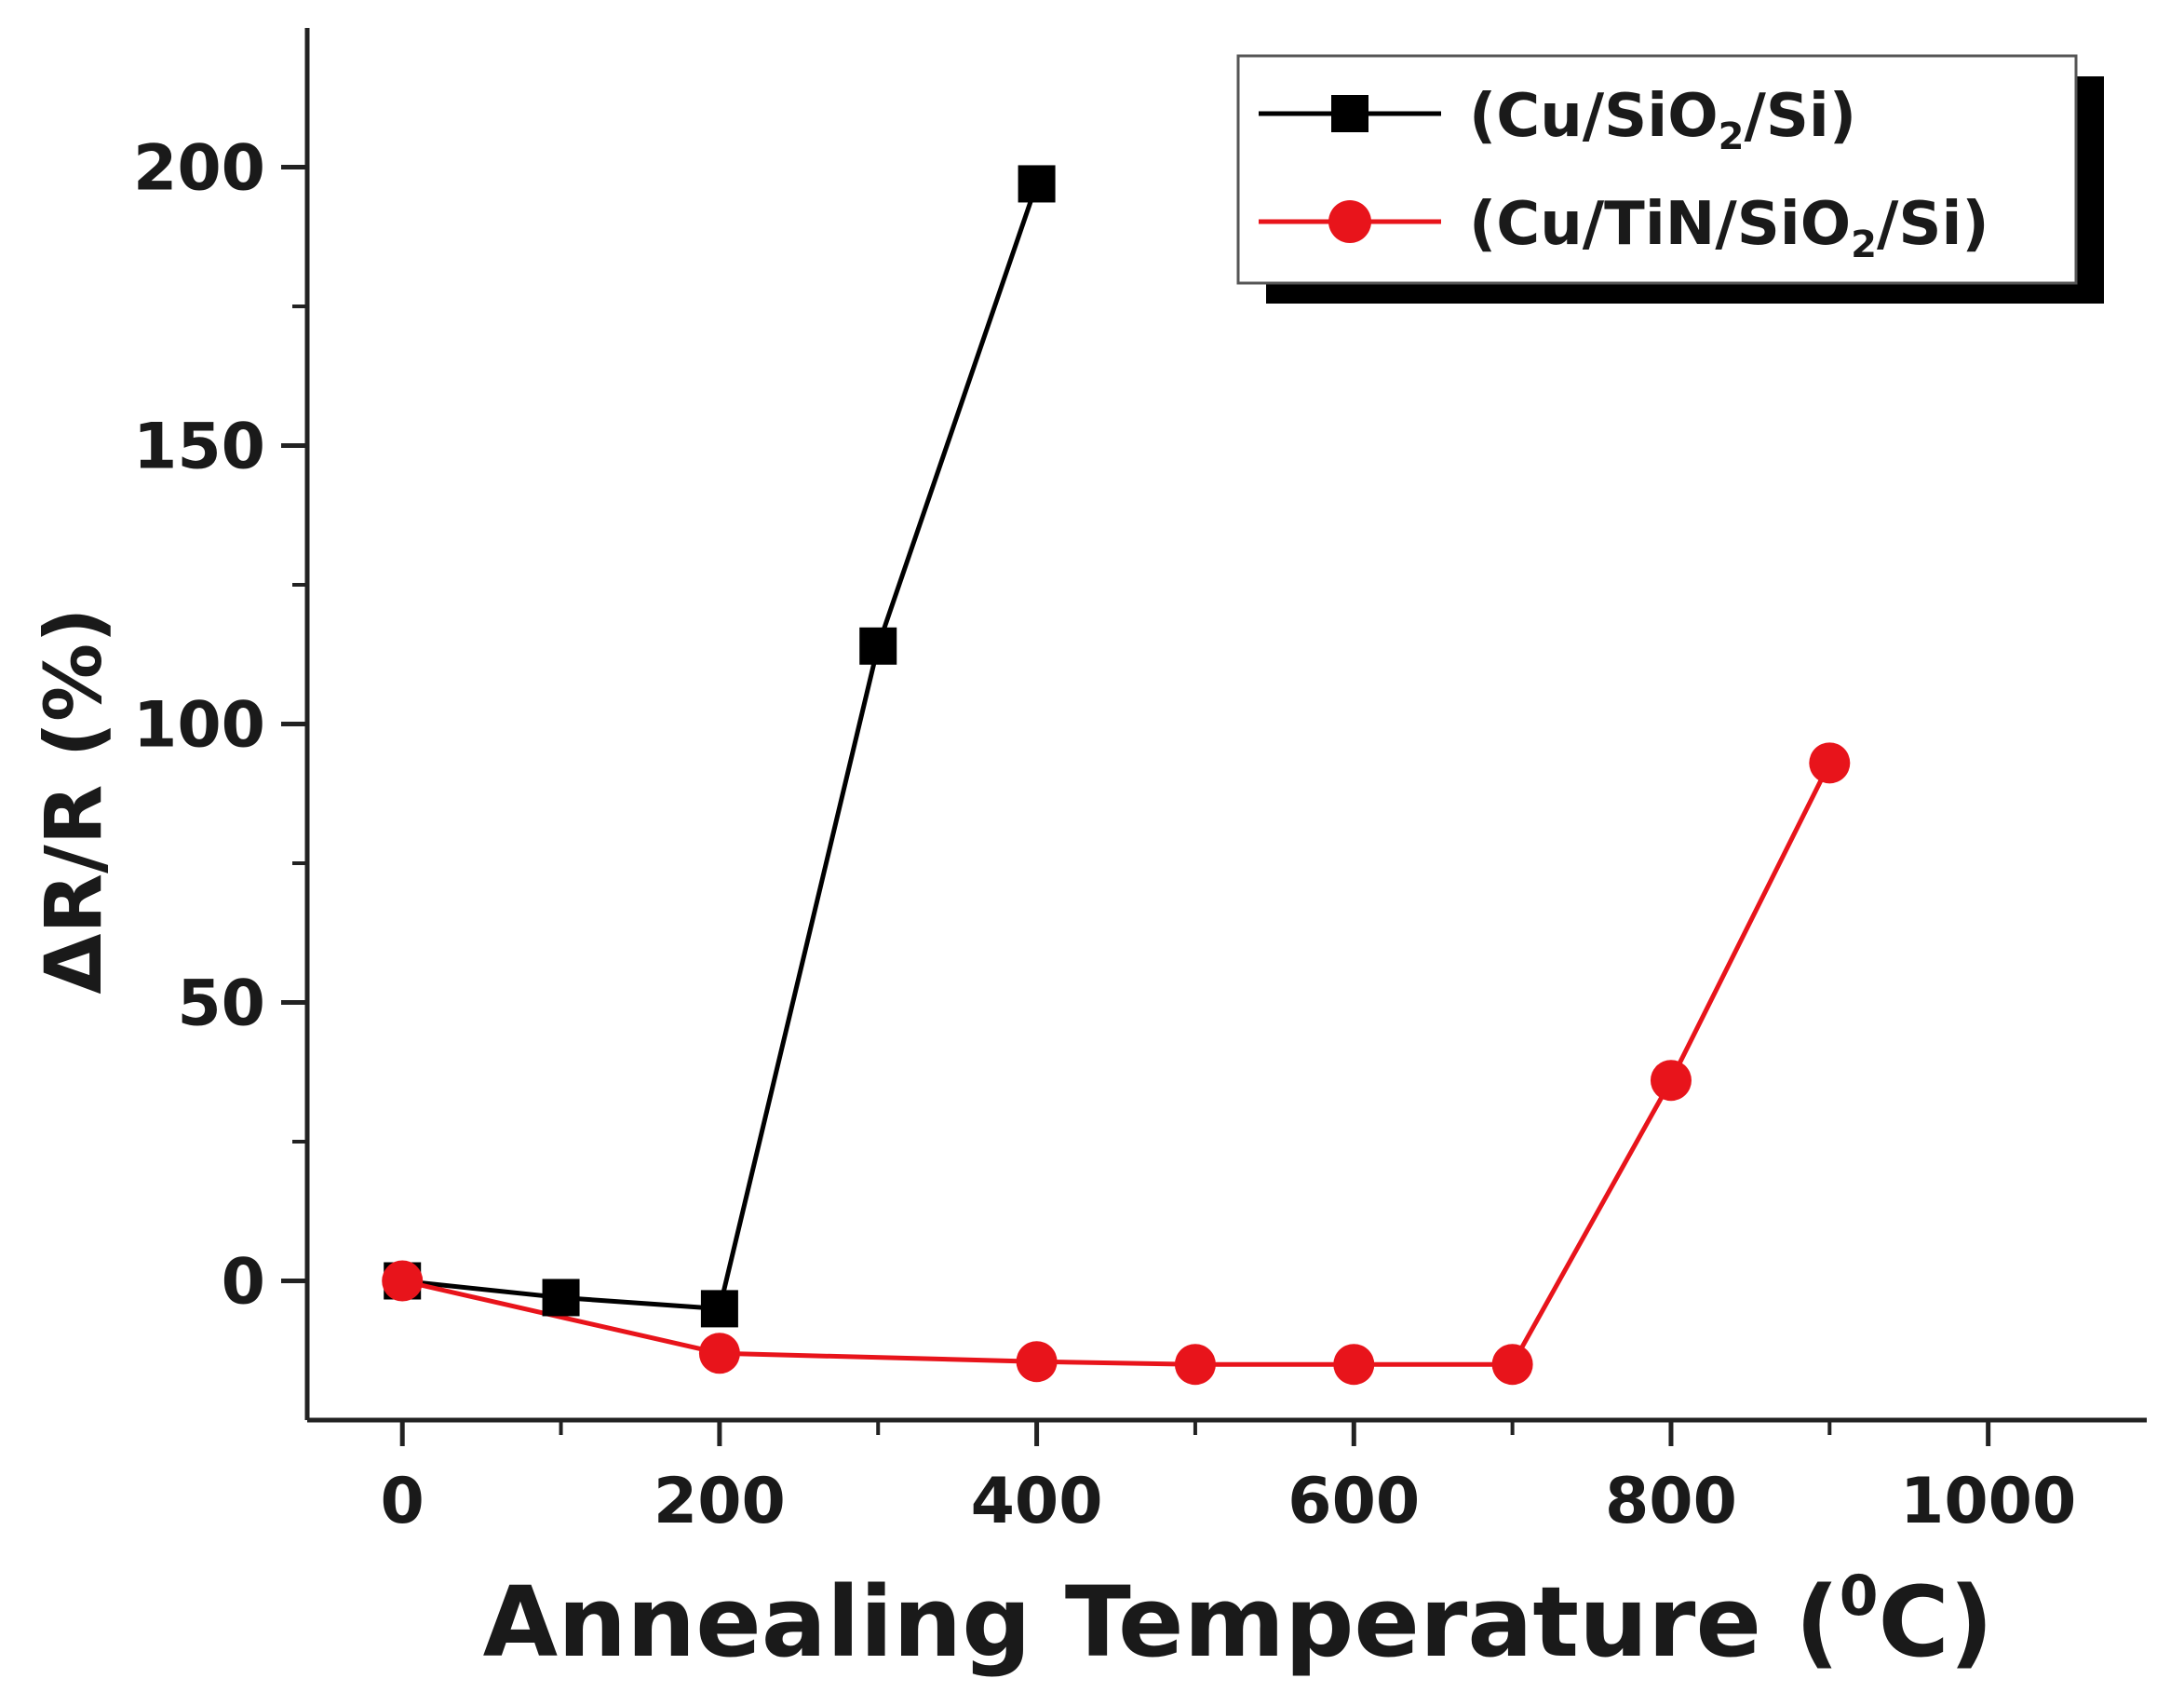 This screenshot has width=2184, height=1692. I want to click on x-tick-label: 400, so click(1037, 1501).